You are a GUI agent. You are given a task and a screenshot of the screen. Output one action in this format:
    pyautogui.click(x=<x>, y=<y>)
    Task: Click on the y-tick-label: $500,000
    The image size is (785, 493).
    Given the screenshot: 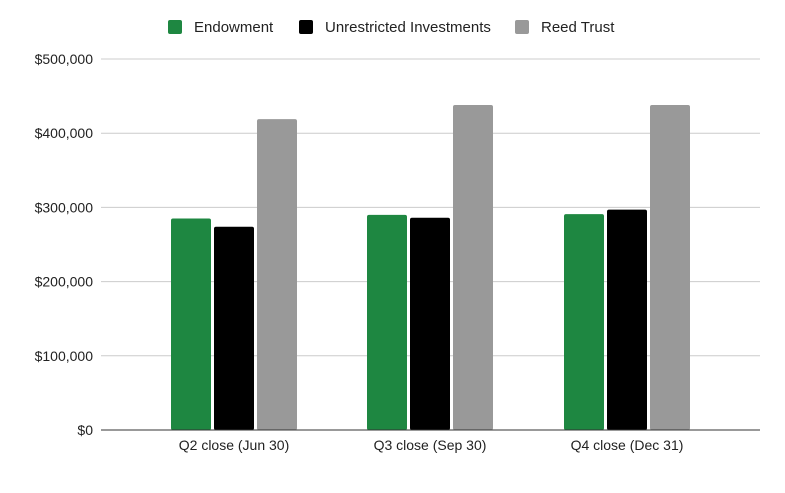 What is the action you would take?
    pyautogui.click(x=64, y=59)
    